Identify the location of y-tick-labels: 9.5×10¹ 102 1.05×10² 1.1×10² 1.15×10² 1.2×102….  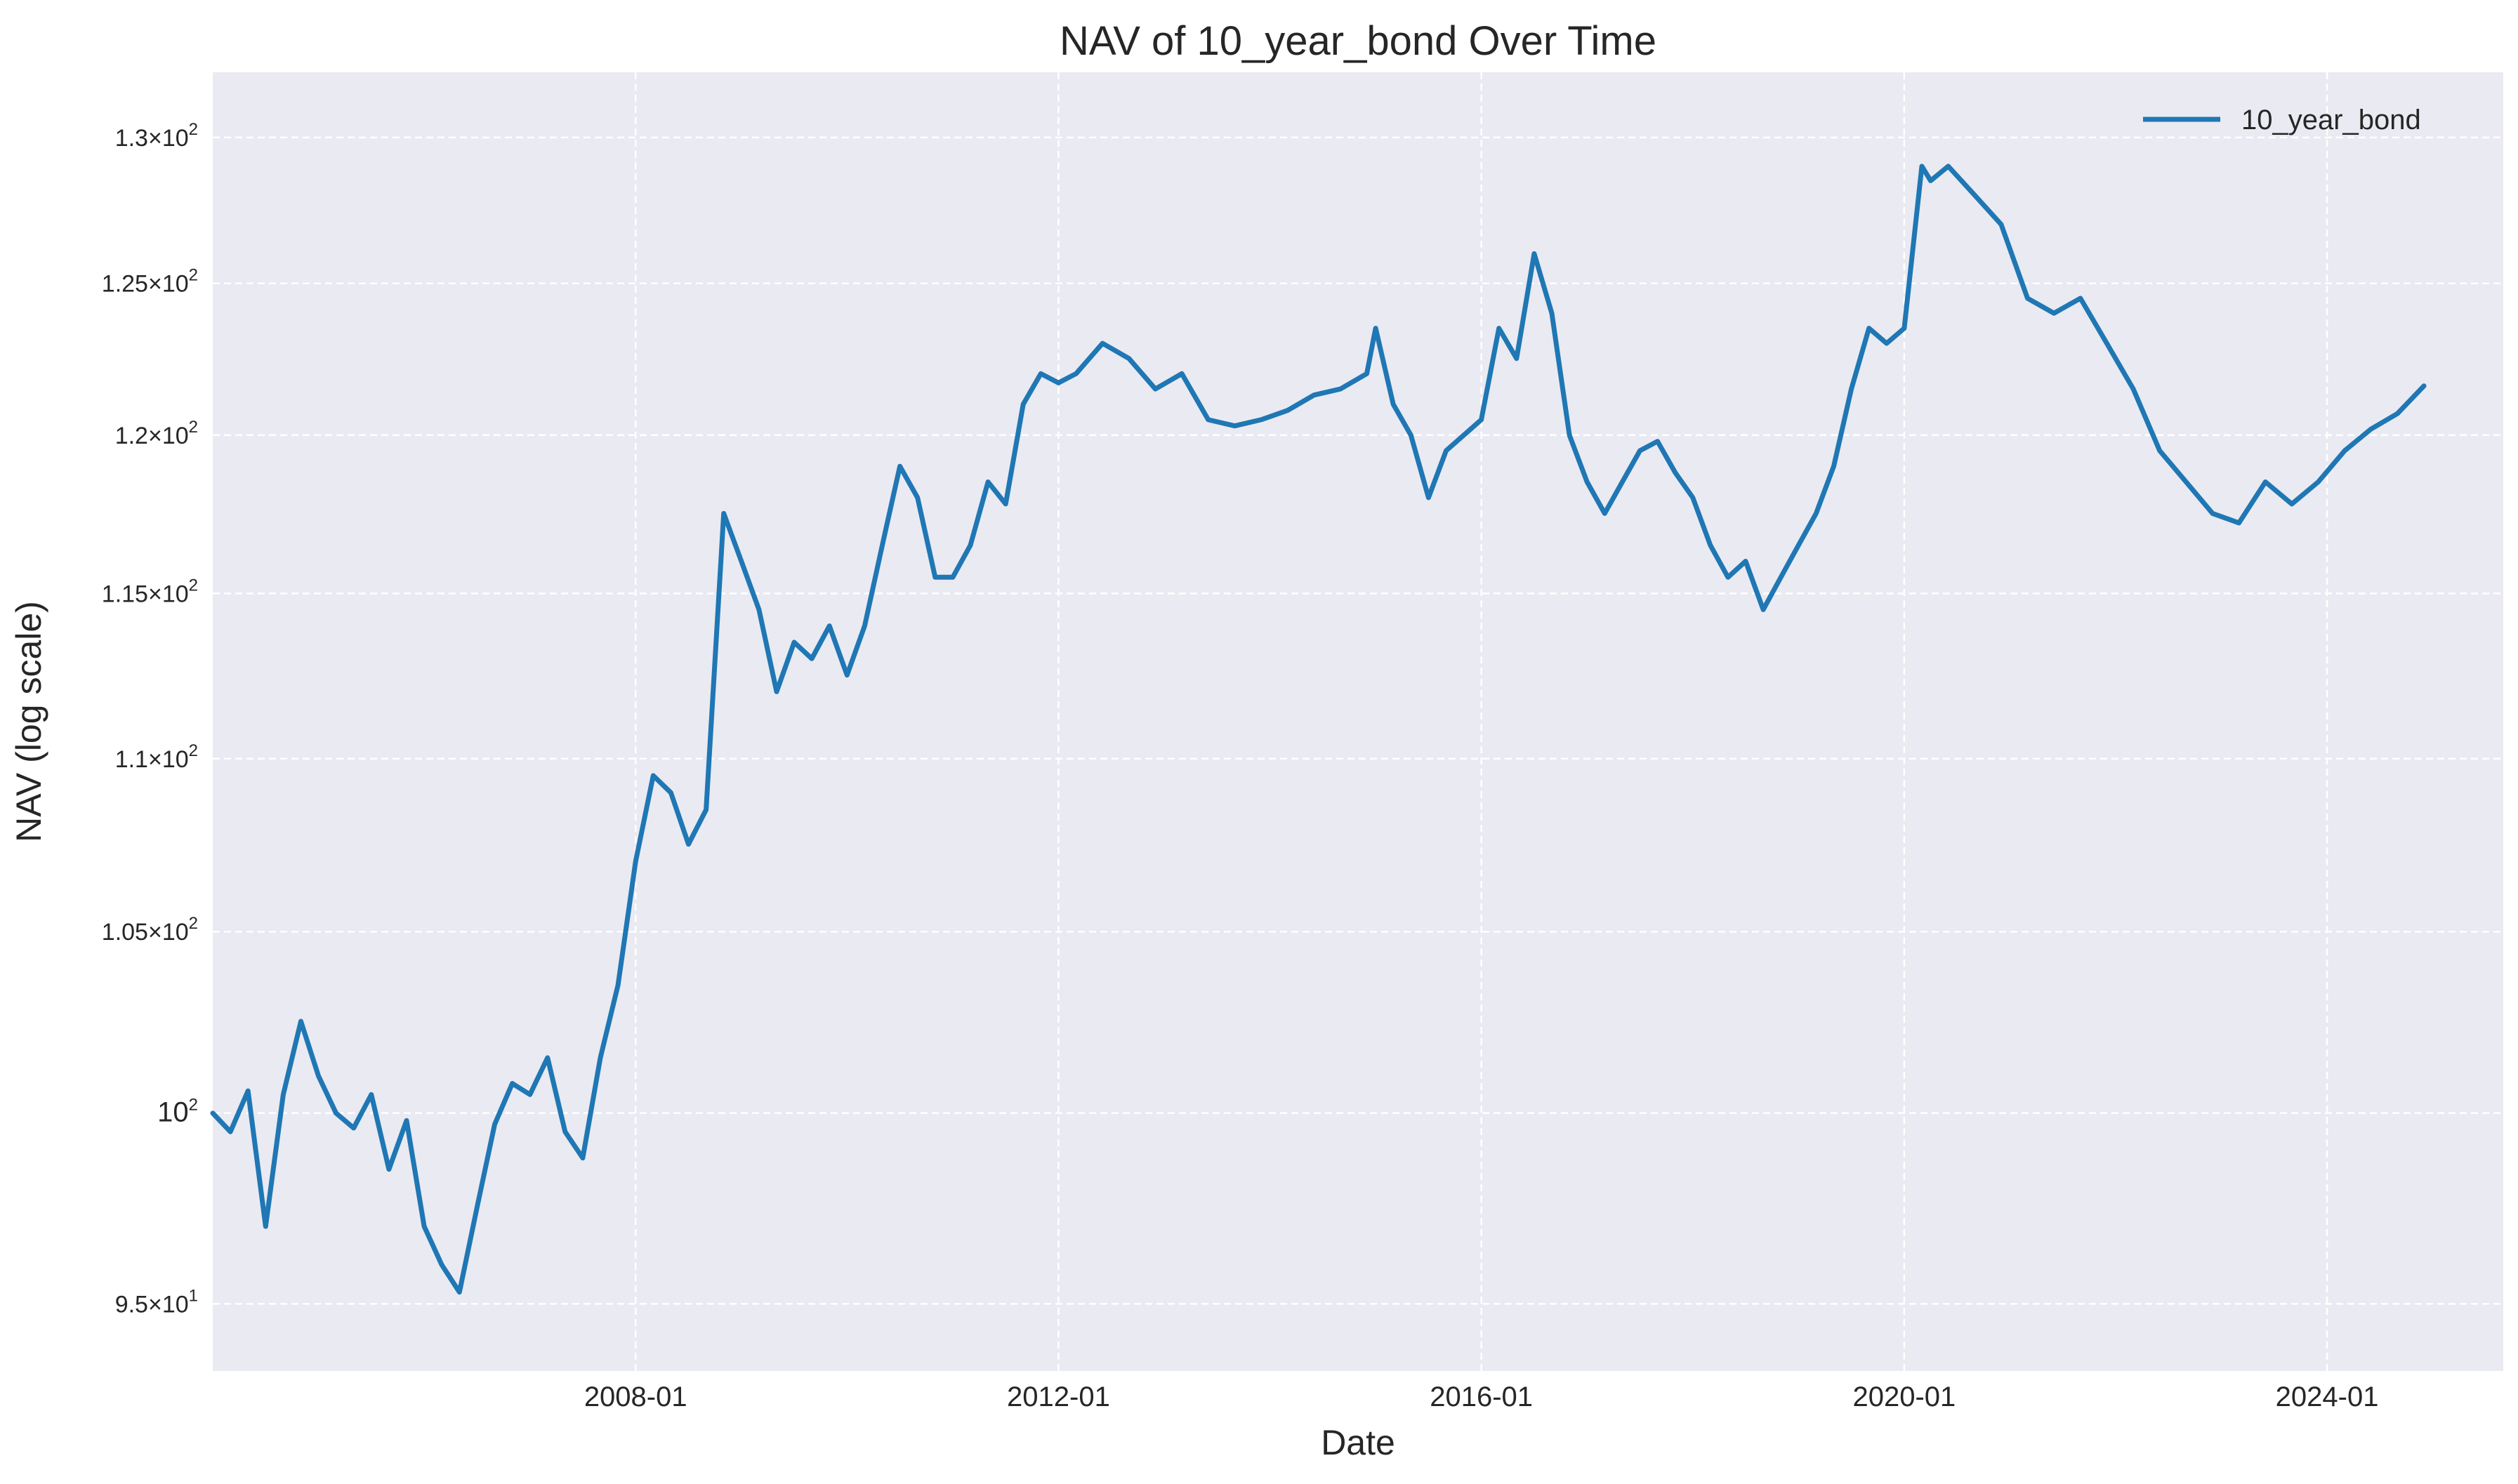
(150, 719).